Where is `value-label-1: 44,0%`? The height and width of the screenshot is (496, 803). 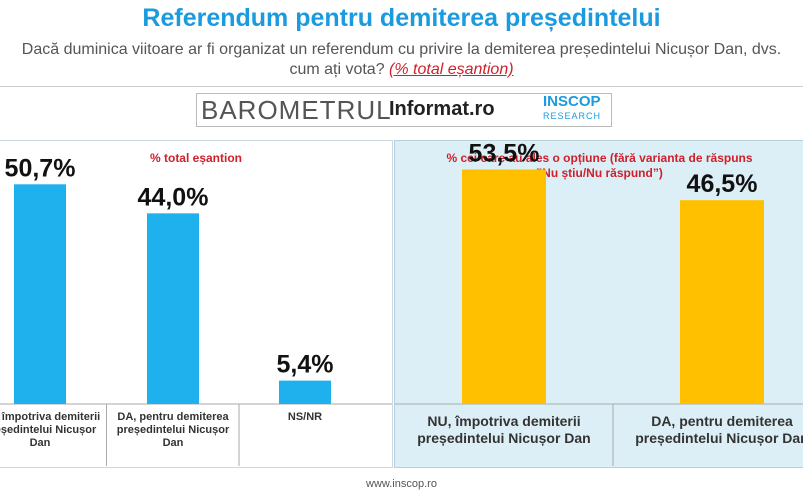
value-label-1: 44,0% is located at coordinates (173, 197).